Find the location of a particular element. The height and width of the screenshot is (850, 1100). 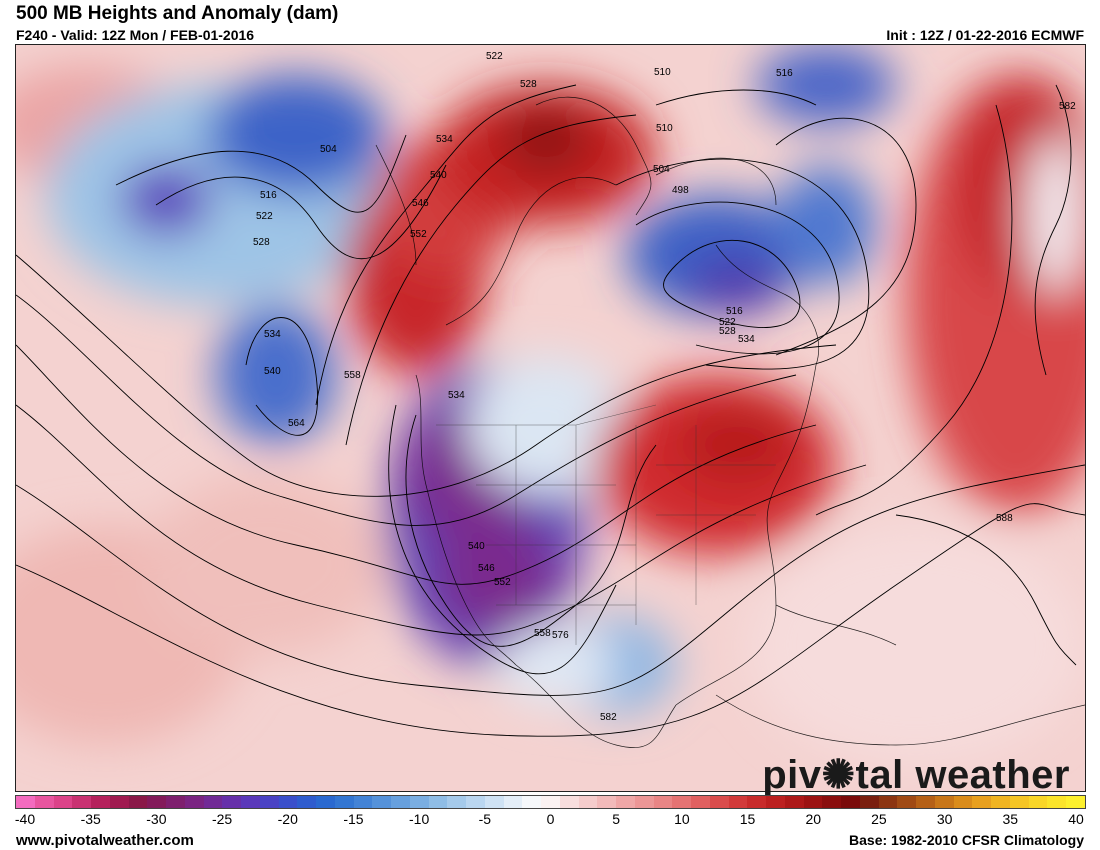

contour-label: 504 is located at coordinates (661, 169).